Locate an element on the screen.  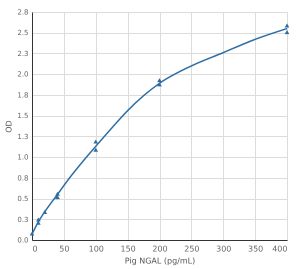
y-axis-title: OD is located at coordinates (9, 126).